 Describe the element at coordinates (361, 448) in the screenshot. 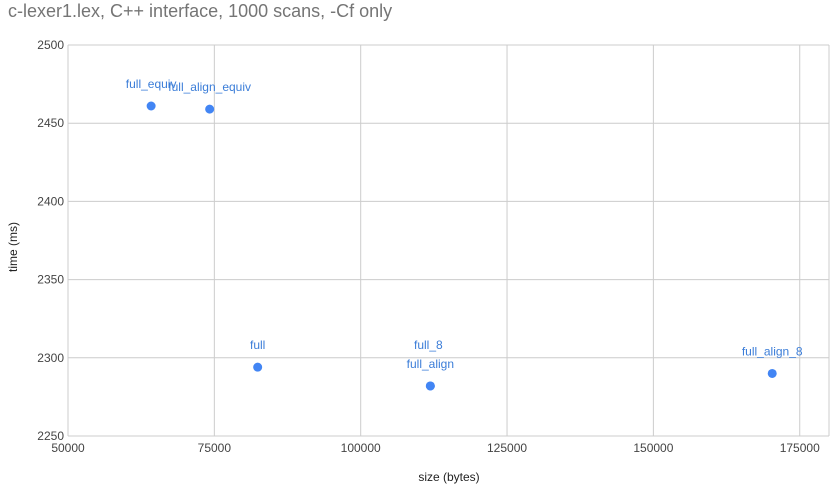

I see `x-tick-label: 100000` at that location.